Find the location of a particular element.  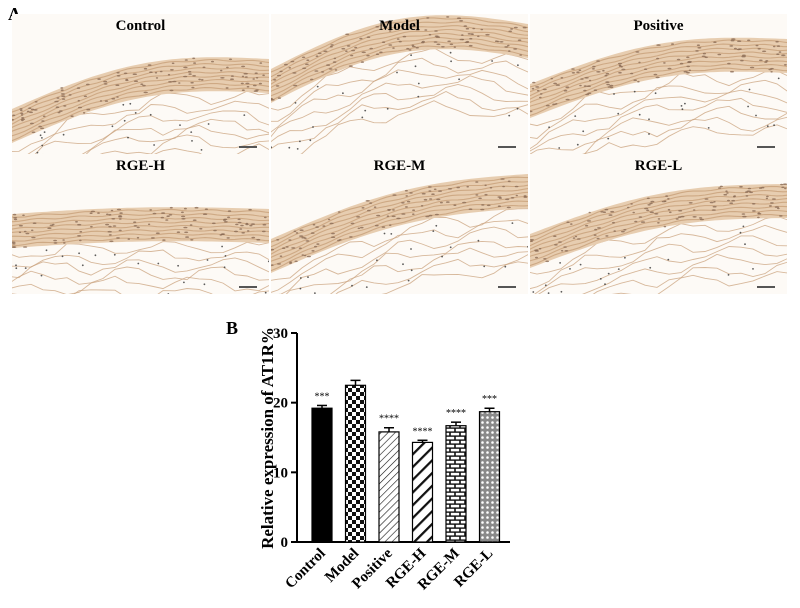

y-tick-label: 20 is located at coordinates (280, 404).